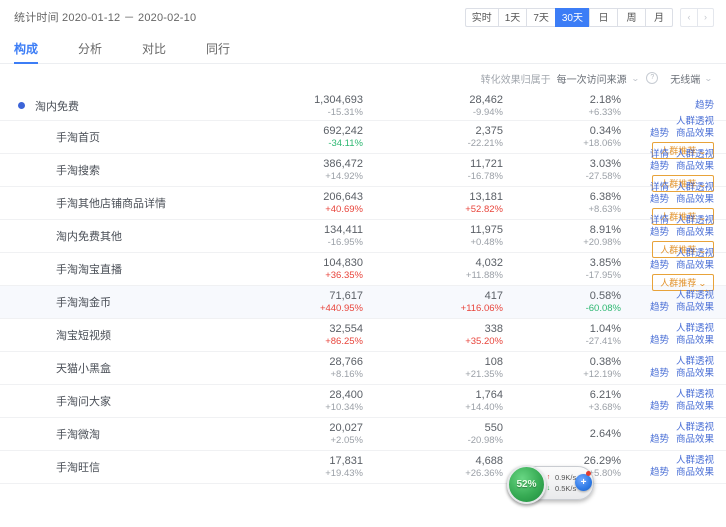 The image size is (726, 527). What do you see at coordinates (344, 473) in the screenshot?
I see `metric-delta: +19.43%` at bounding box center [344, 473].